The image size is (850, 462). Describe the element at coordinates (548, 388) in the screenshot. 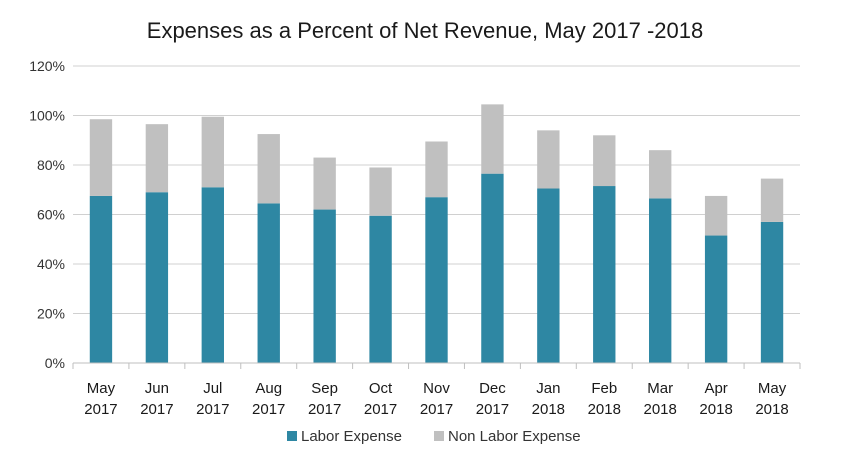

I see `x-tick-label-month: Jan` at that location.